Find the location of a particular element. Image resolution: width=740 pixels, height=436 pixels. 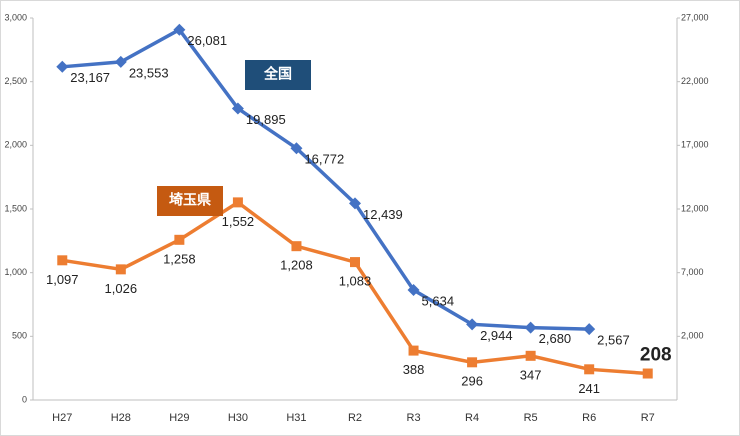

value-label: 2,680 is located at coordinates (555, 338).